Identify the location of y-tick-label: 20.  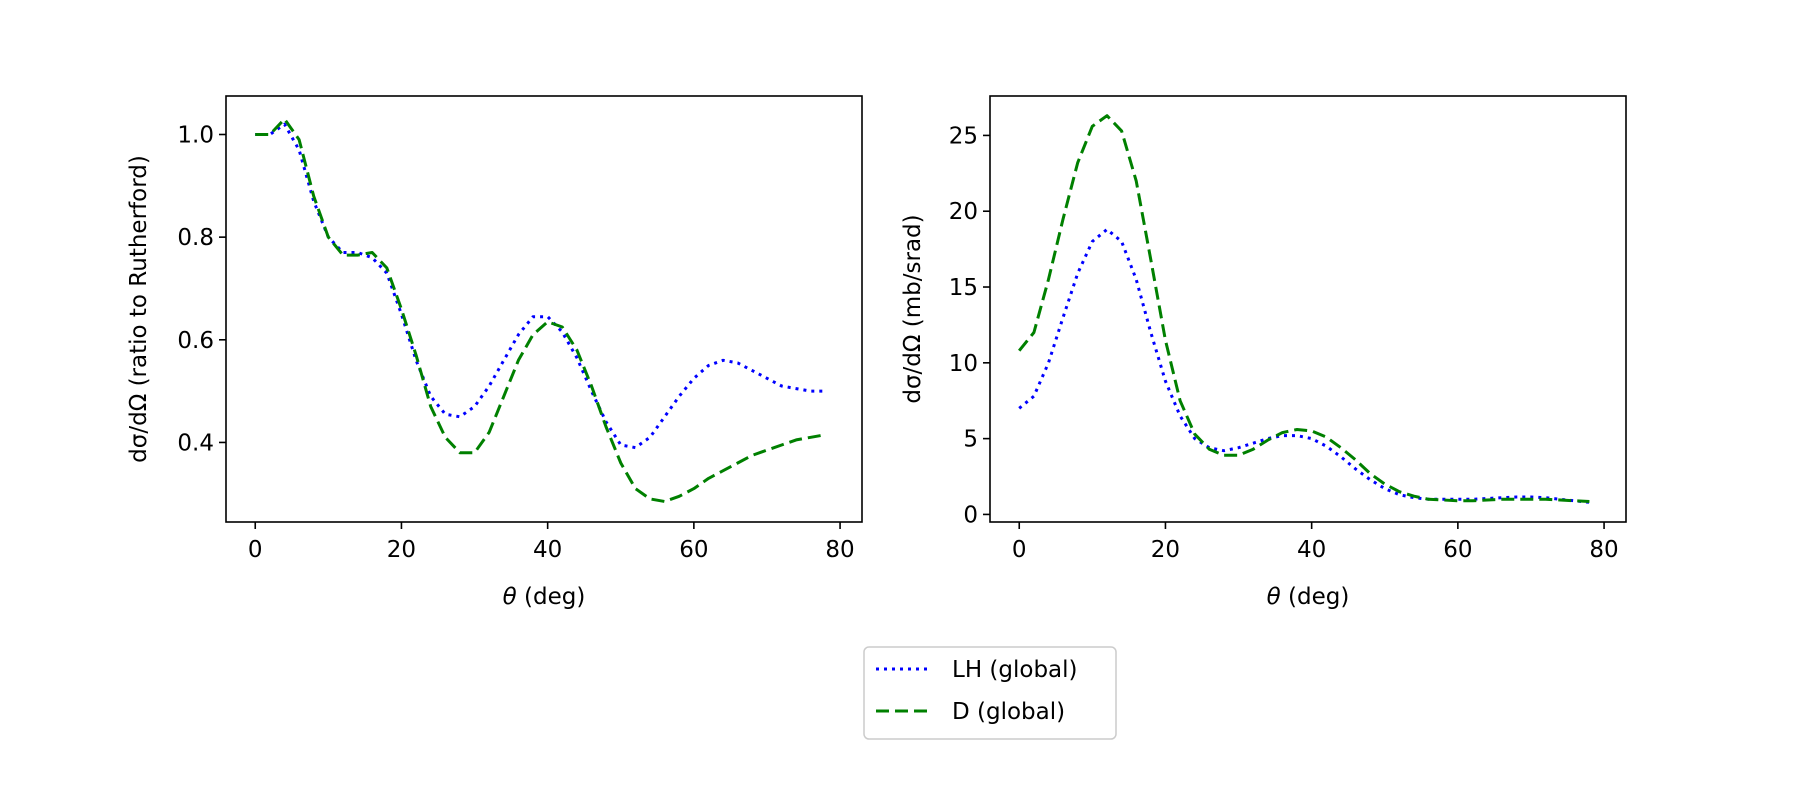
(963, 212).